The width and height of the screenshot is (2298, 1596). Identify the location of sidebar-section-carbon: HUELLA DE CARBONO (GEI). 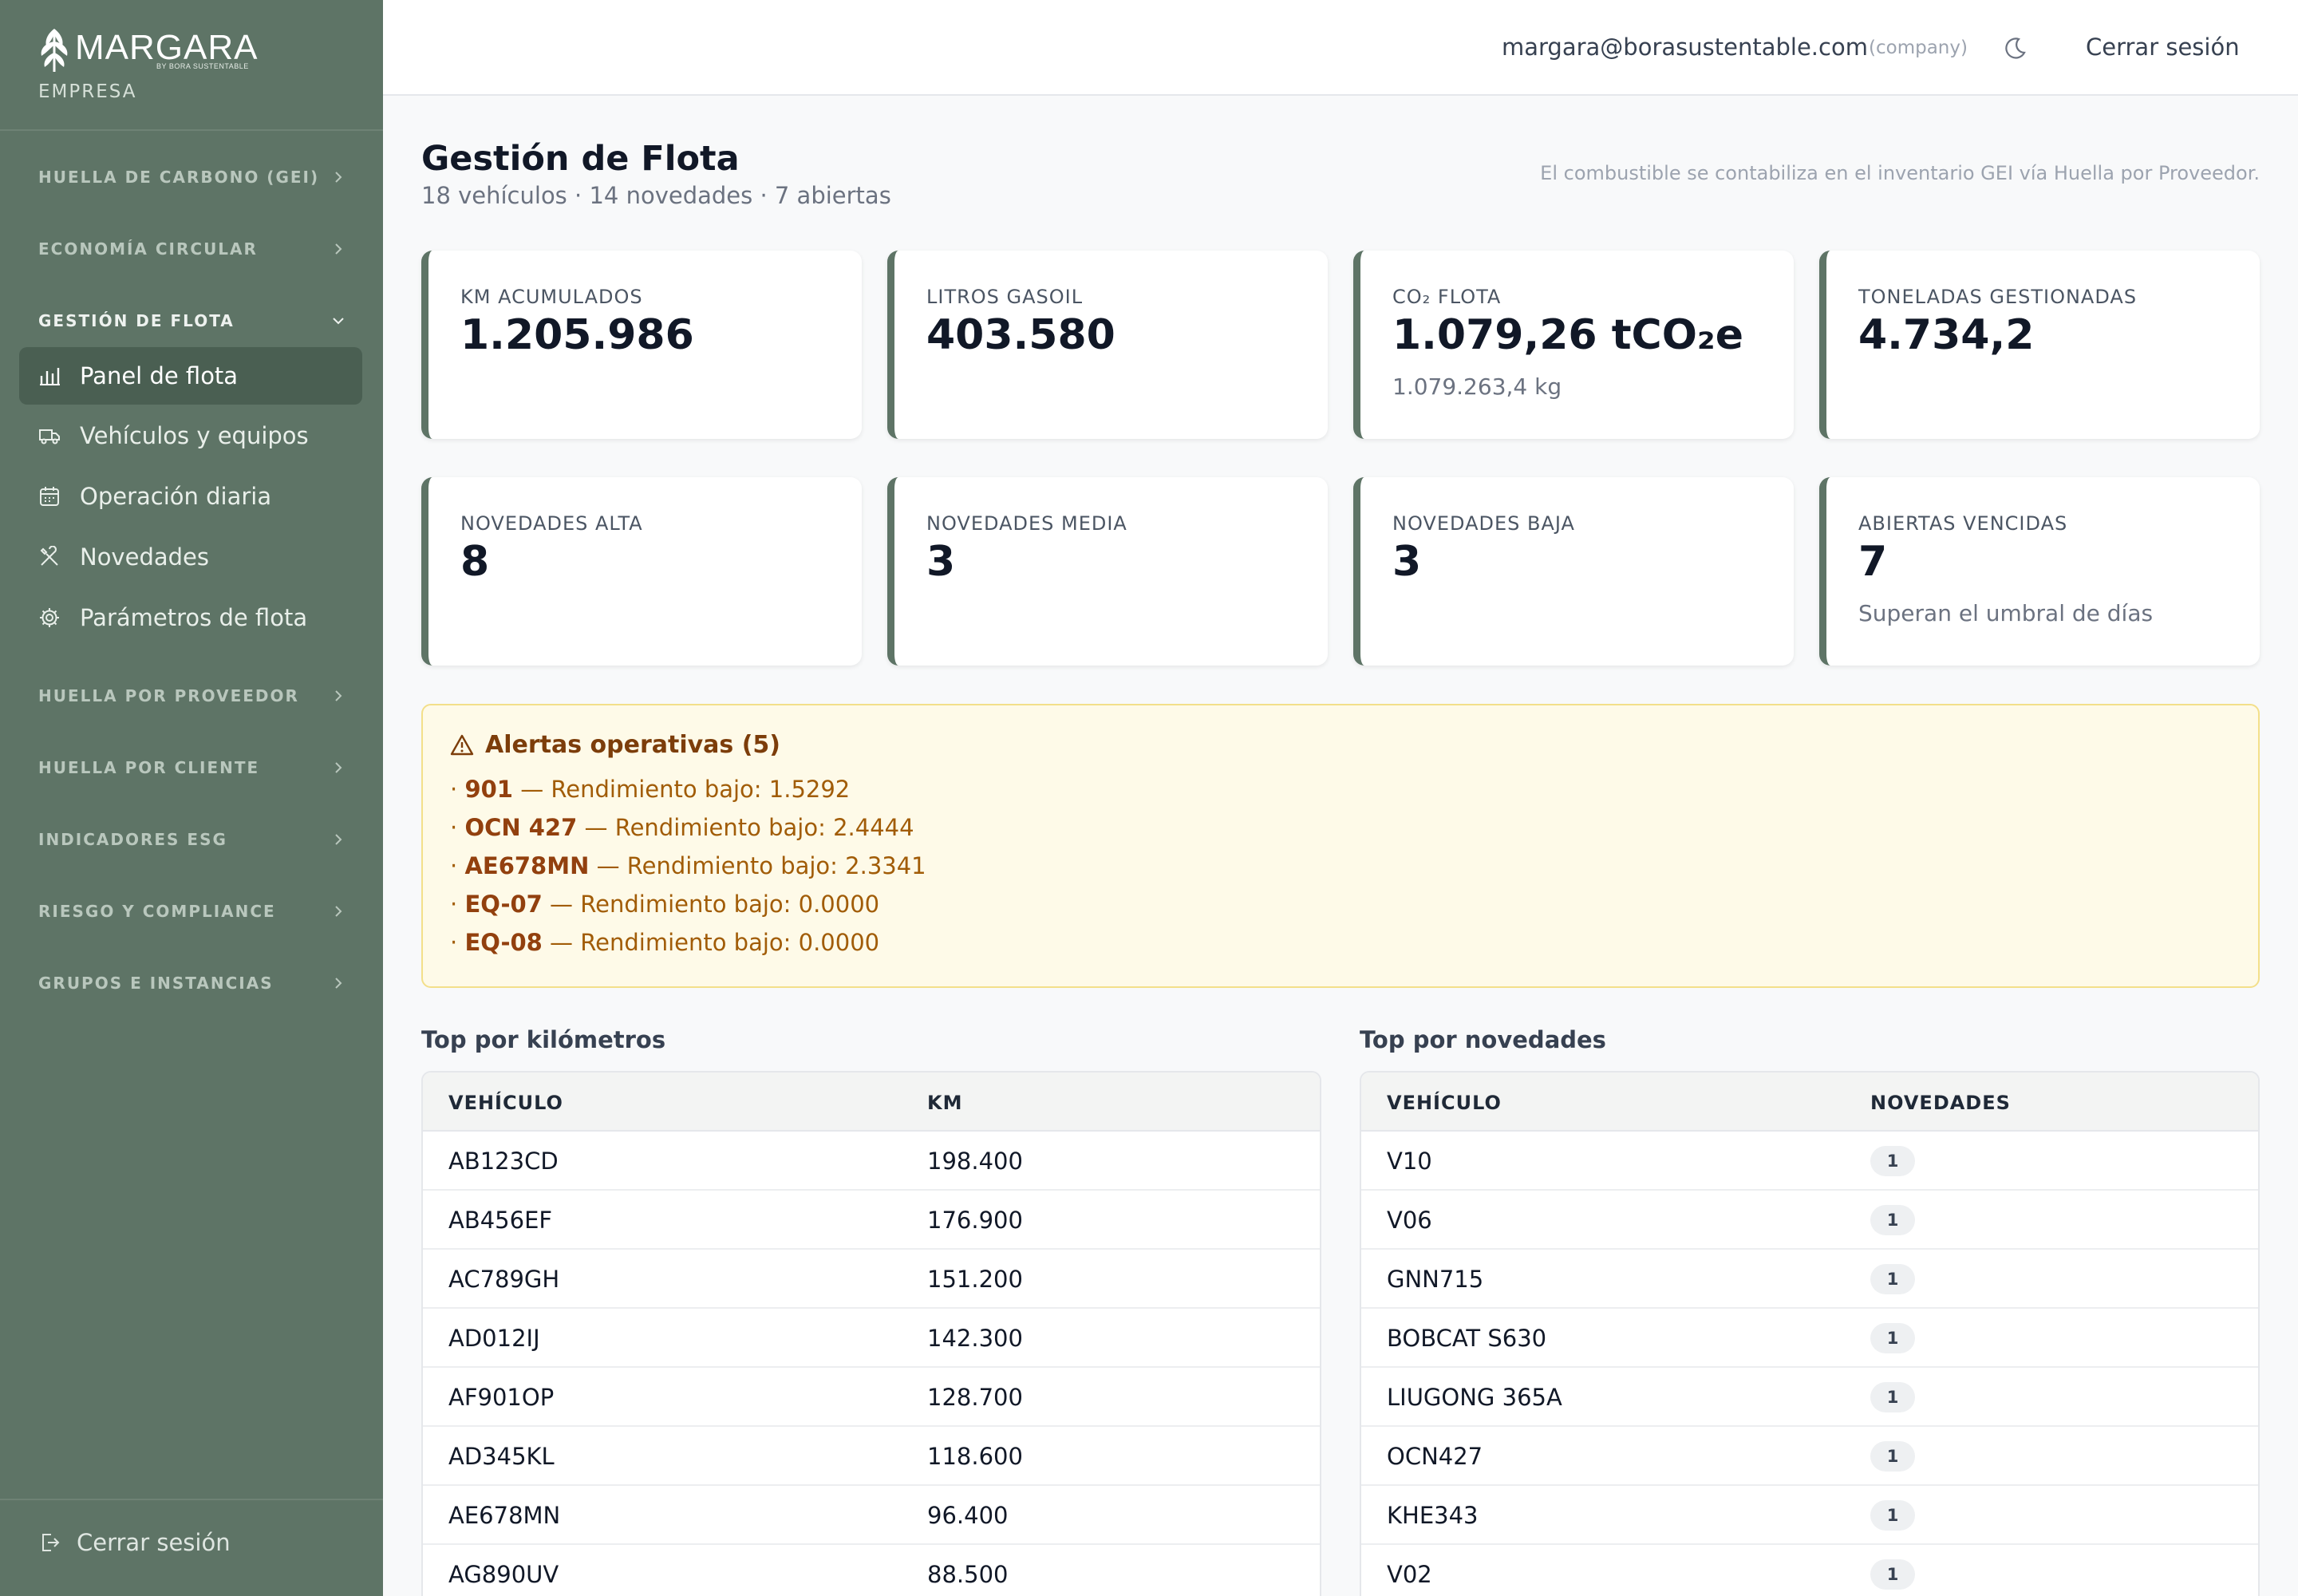
(192, 177).